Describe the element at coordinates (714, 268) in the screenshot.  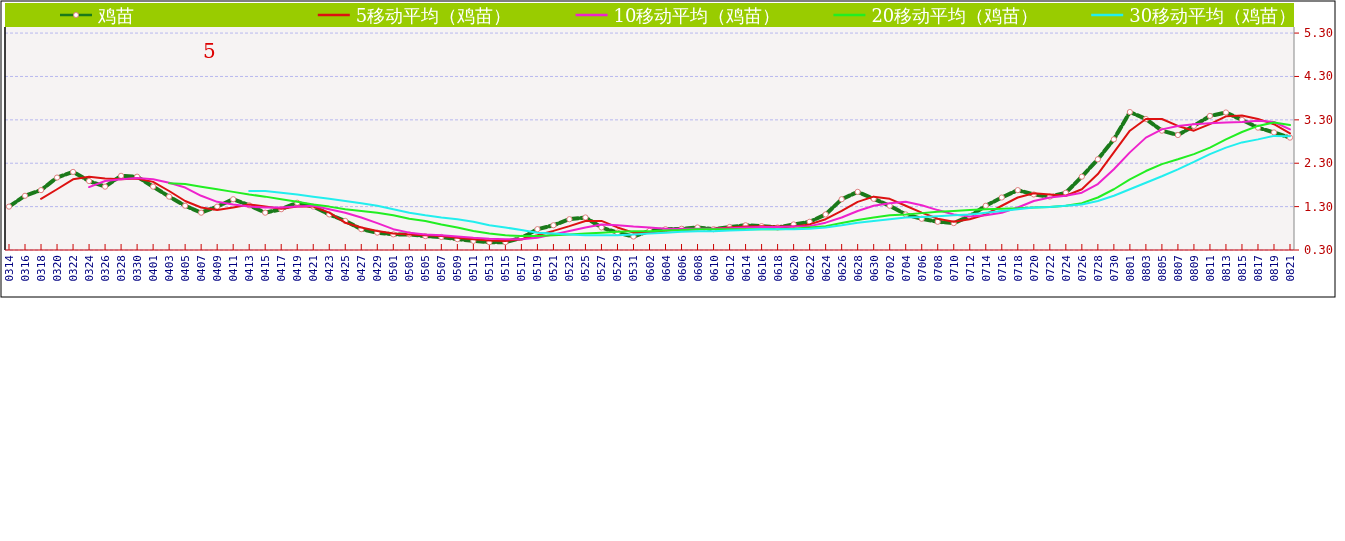
I see `x-tick-label: 0610` at that location.